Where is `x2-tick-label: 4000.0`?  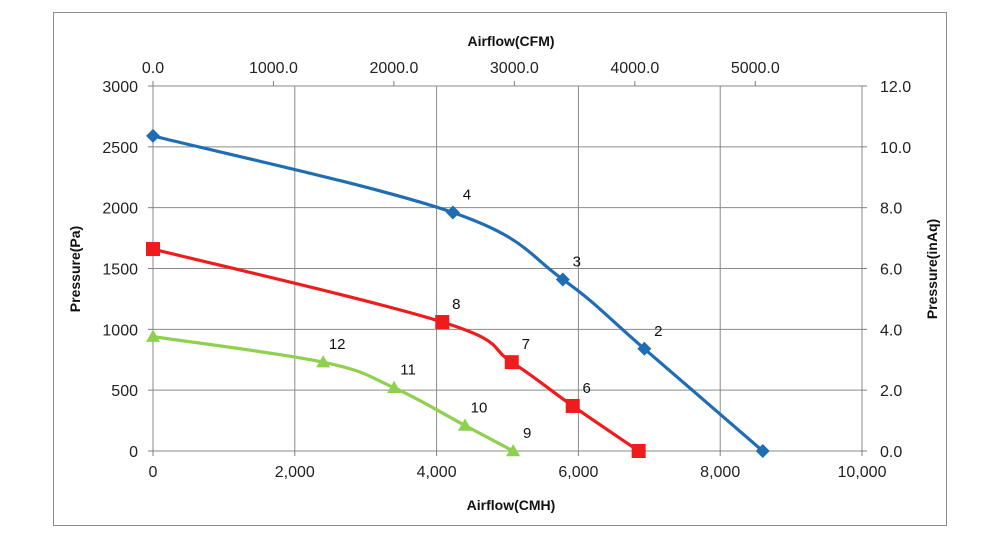
x2-tick-label: 4000.0 is located at coordinates (634, 68).